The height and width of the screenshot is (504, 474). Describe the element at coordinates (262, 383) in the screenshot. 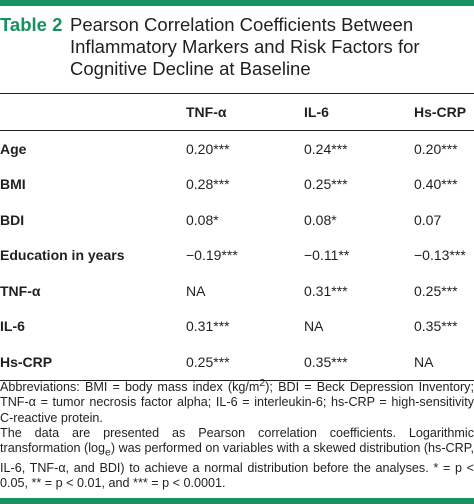

I see `superscript: 2` at that location.